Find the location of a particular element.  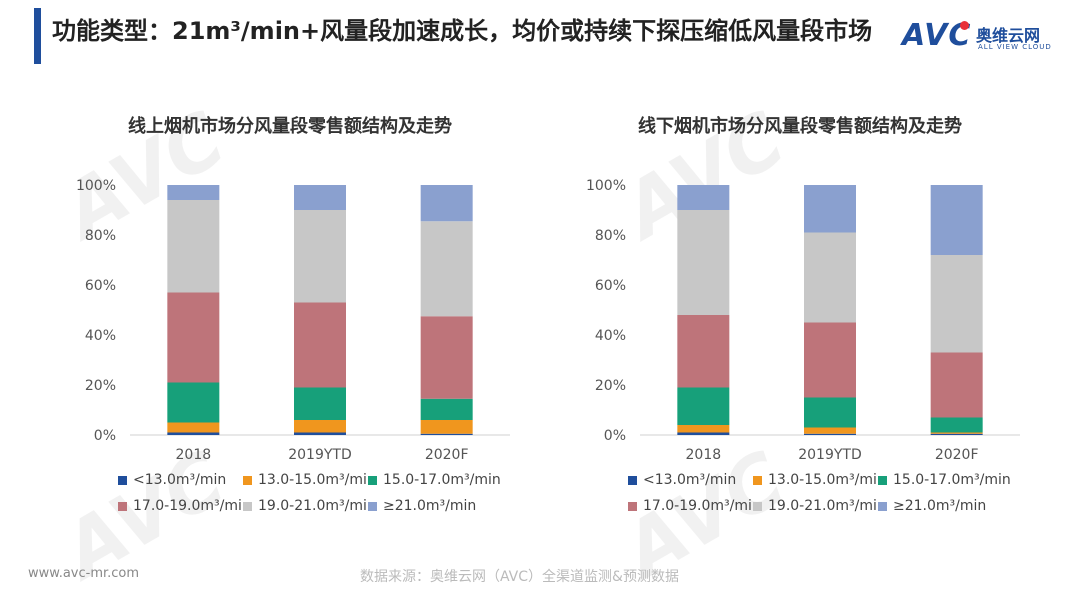

chart-title-offline: 线下烟机市场分风量段零售额结构及走势 is located at coordinates (800, 126).